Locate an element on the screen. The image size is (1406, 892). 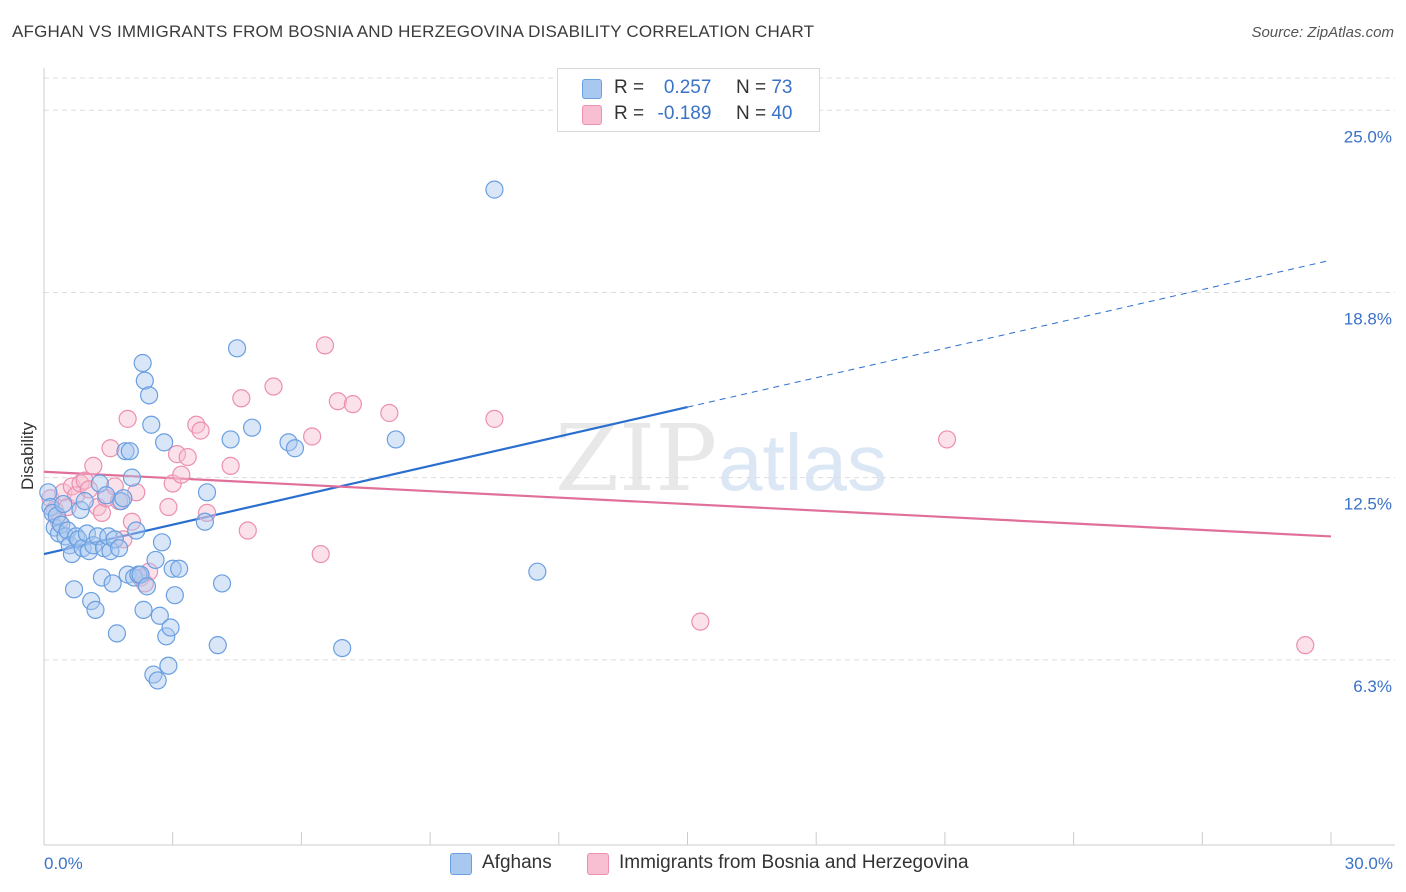
legend-r-label-2: R = is located at coordinates (629, 113).